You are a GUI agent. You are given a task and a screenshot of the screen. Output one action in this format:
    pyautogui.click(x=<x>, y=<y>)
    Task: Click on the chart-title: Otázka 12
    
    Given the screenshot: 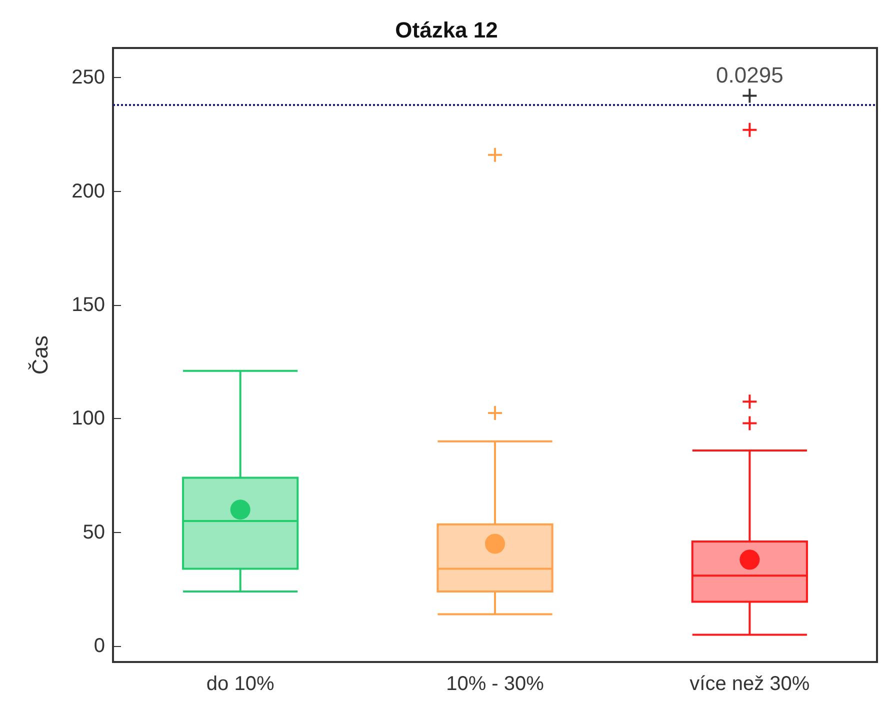 What is the action you would take?
    pyautogui.click(x=446, y=30)
    